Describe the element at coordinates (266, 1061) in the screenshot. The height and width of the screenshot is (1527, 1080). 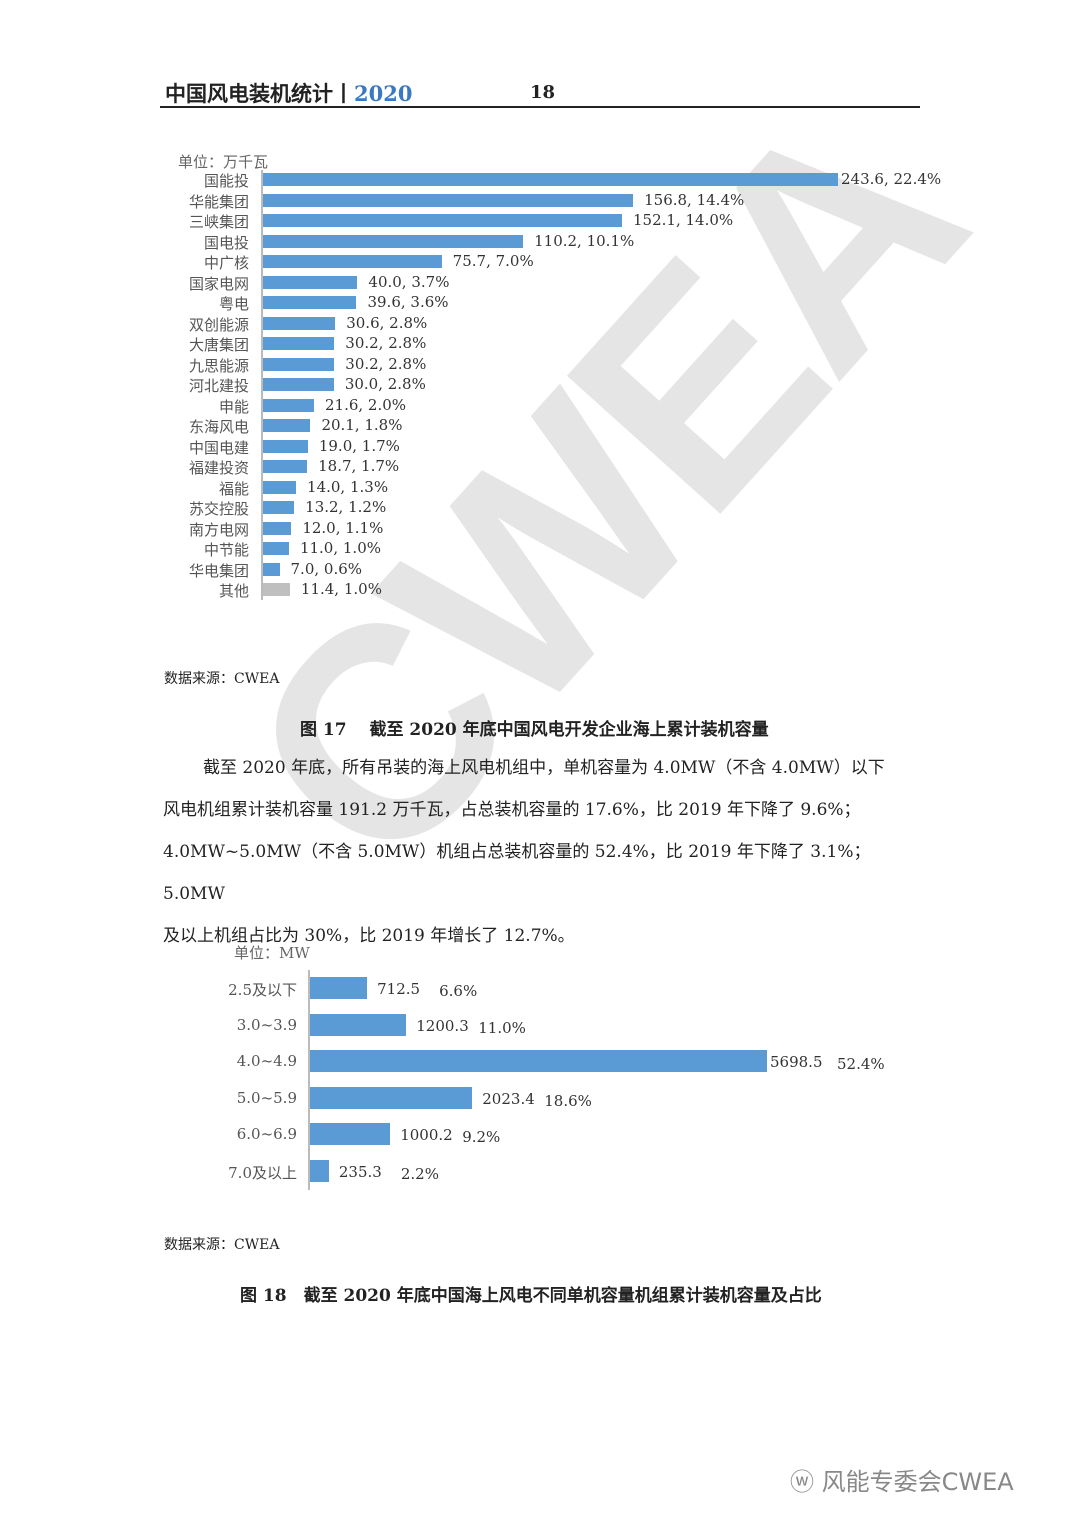
I see `category-label: 4.0~4.9` at that location.